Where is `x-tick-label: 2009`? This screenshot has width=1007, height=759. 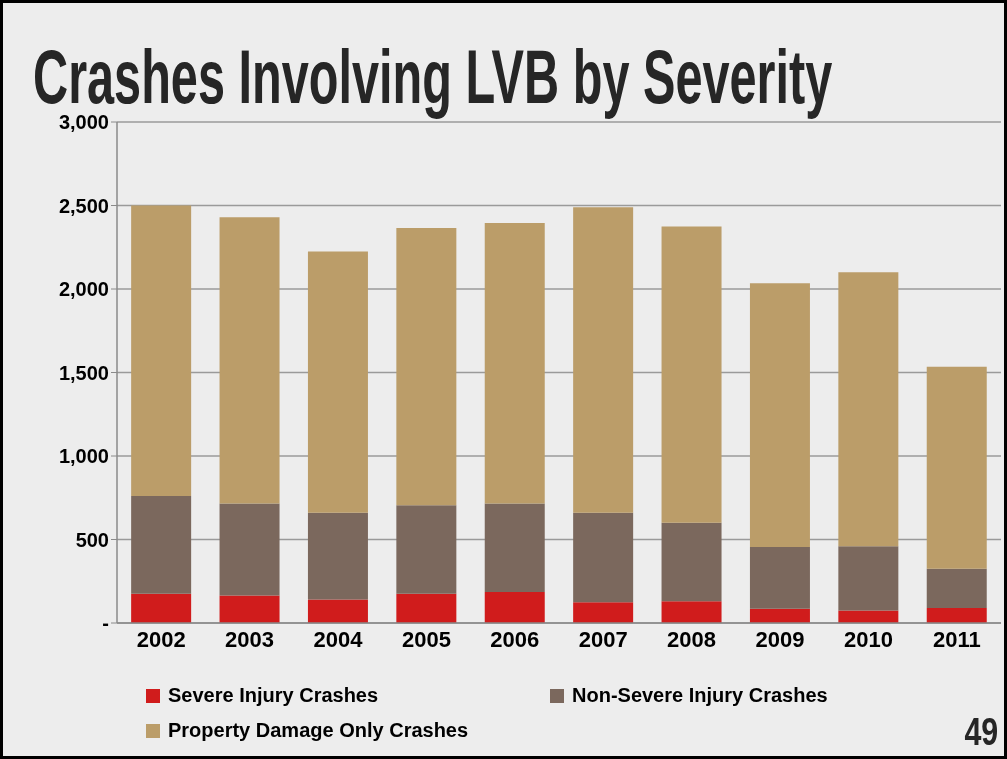 x-tick-label: 2009 is located at coordinates (780, 639).